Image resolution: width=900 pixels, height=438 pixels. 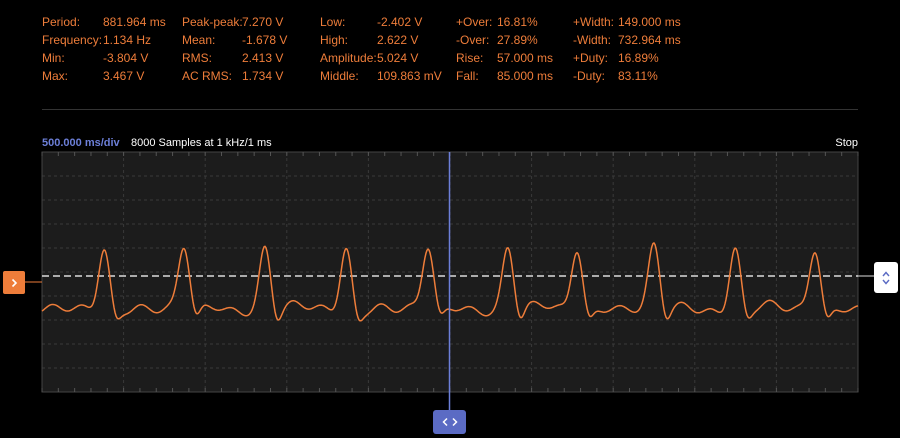 What do you see at coordinates (124, 76) in the screenshot?
I see `measurement-value: 3.467 V` at bounding box center [124, 76].